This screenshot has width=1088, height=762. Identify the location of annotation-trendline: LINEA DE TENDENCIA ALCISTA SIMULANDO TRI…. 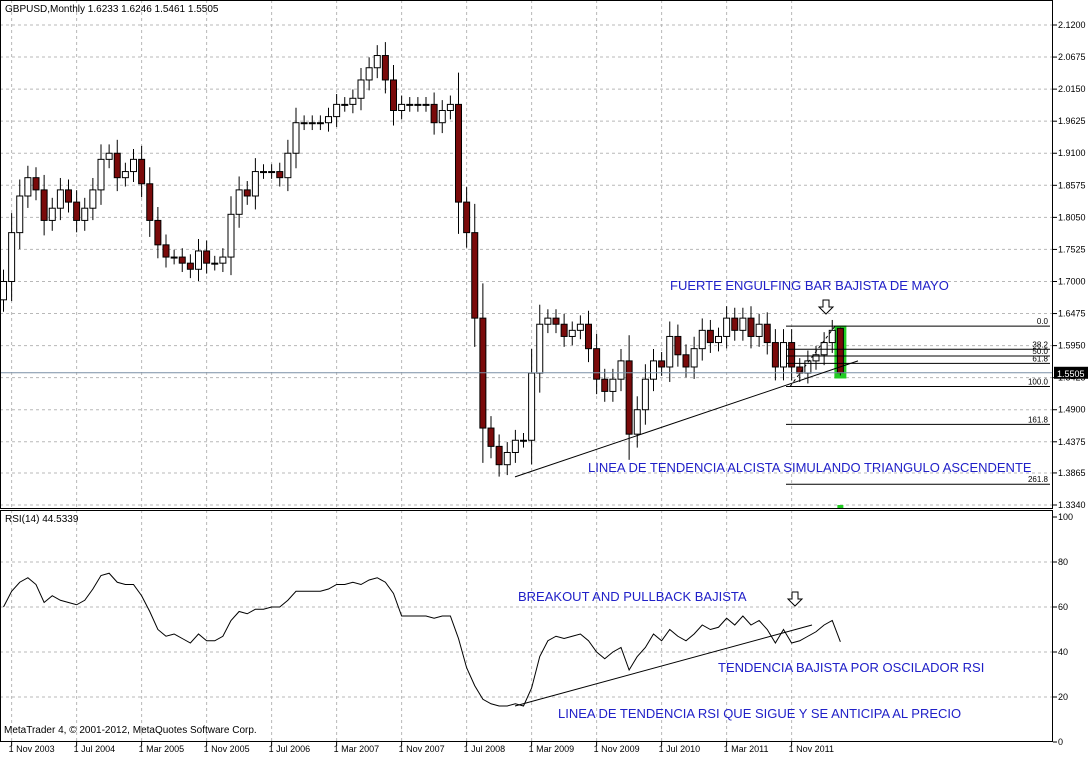
(810, 467).